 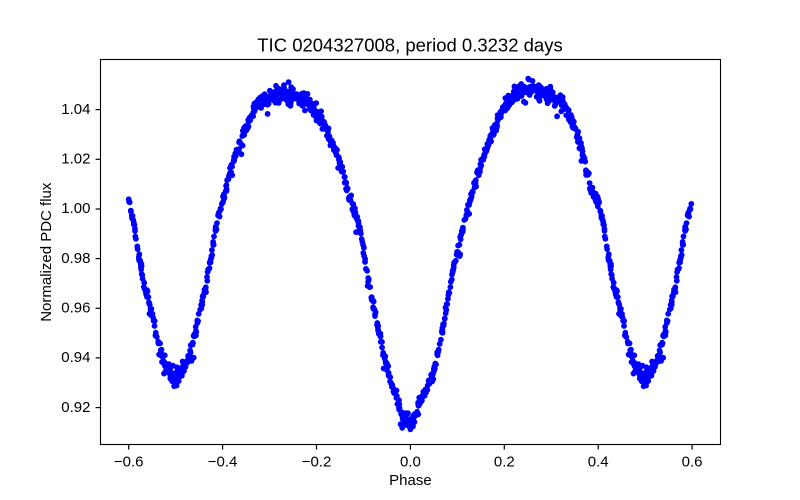 I want to click on svg-text: 0.4, so click(x=598, y=462).